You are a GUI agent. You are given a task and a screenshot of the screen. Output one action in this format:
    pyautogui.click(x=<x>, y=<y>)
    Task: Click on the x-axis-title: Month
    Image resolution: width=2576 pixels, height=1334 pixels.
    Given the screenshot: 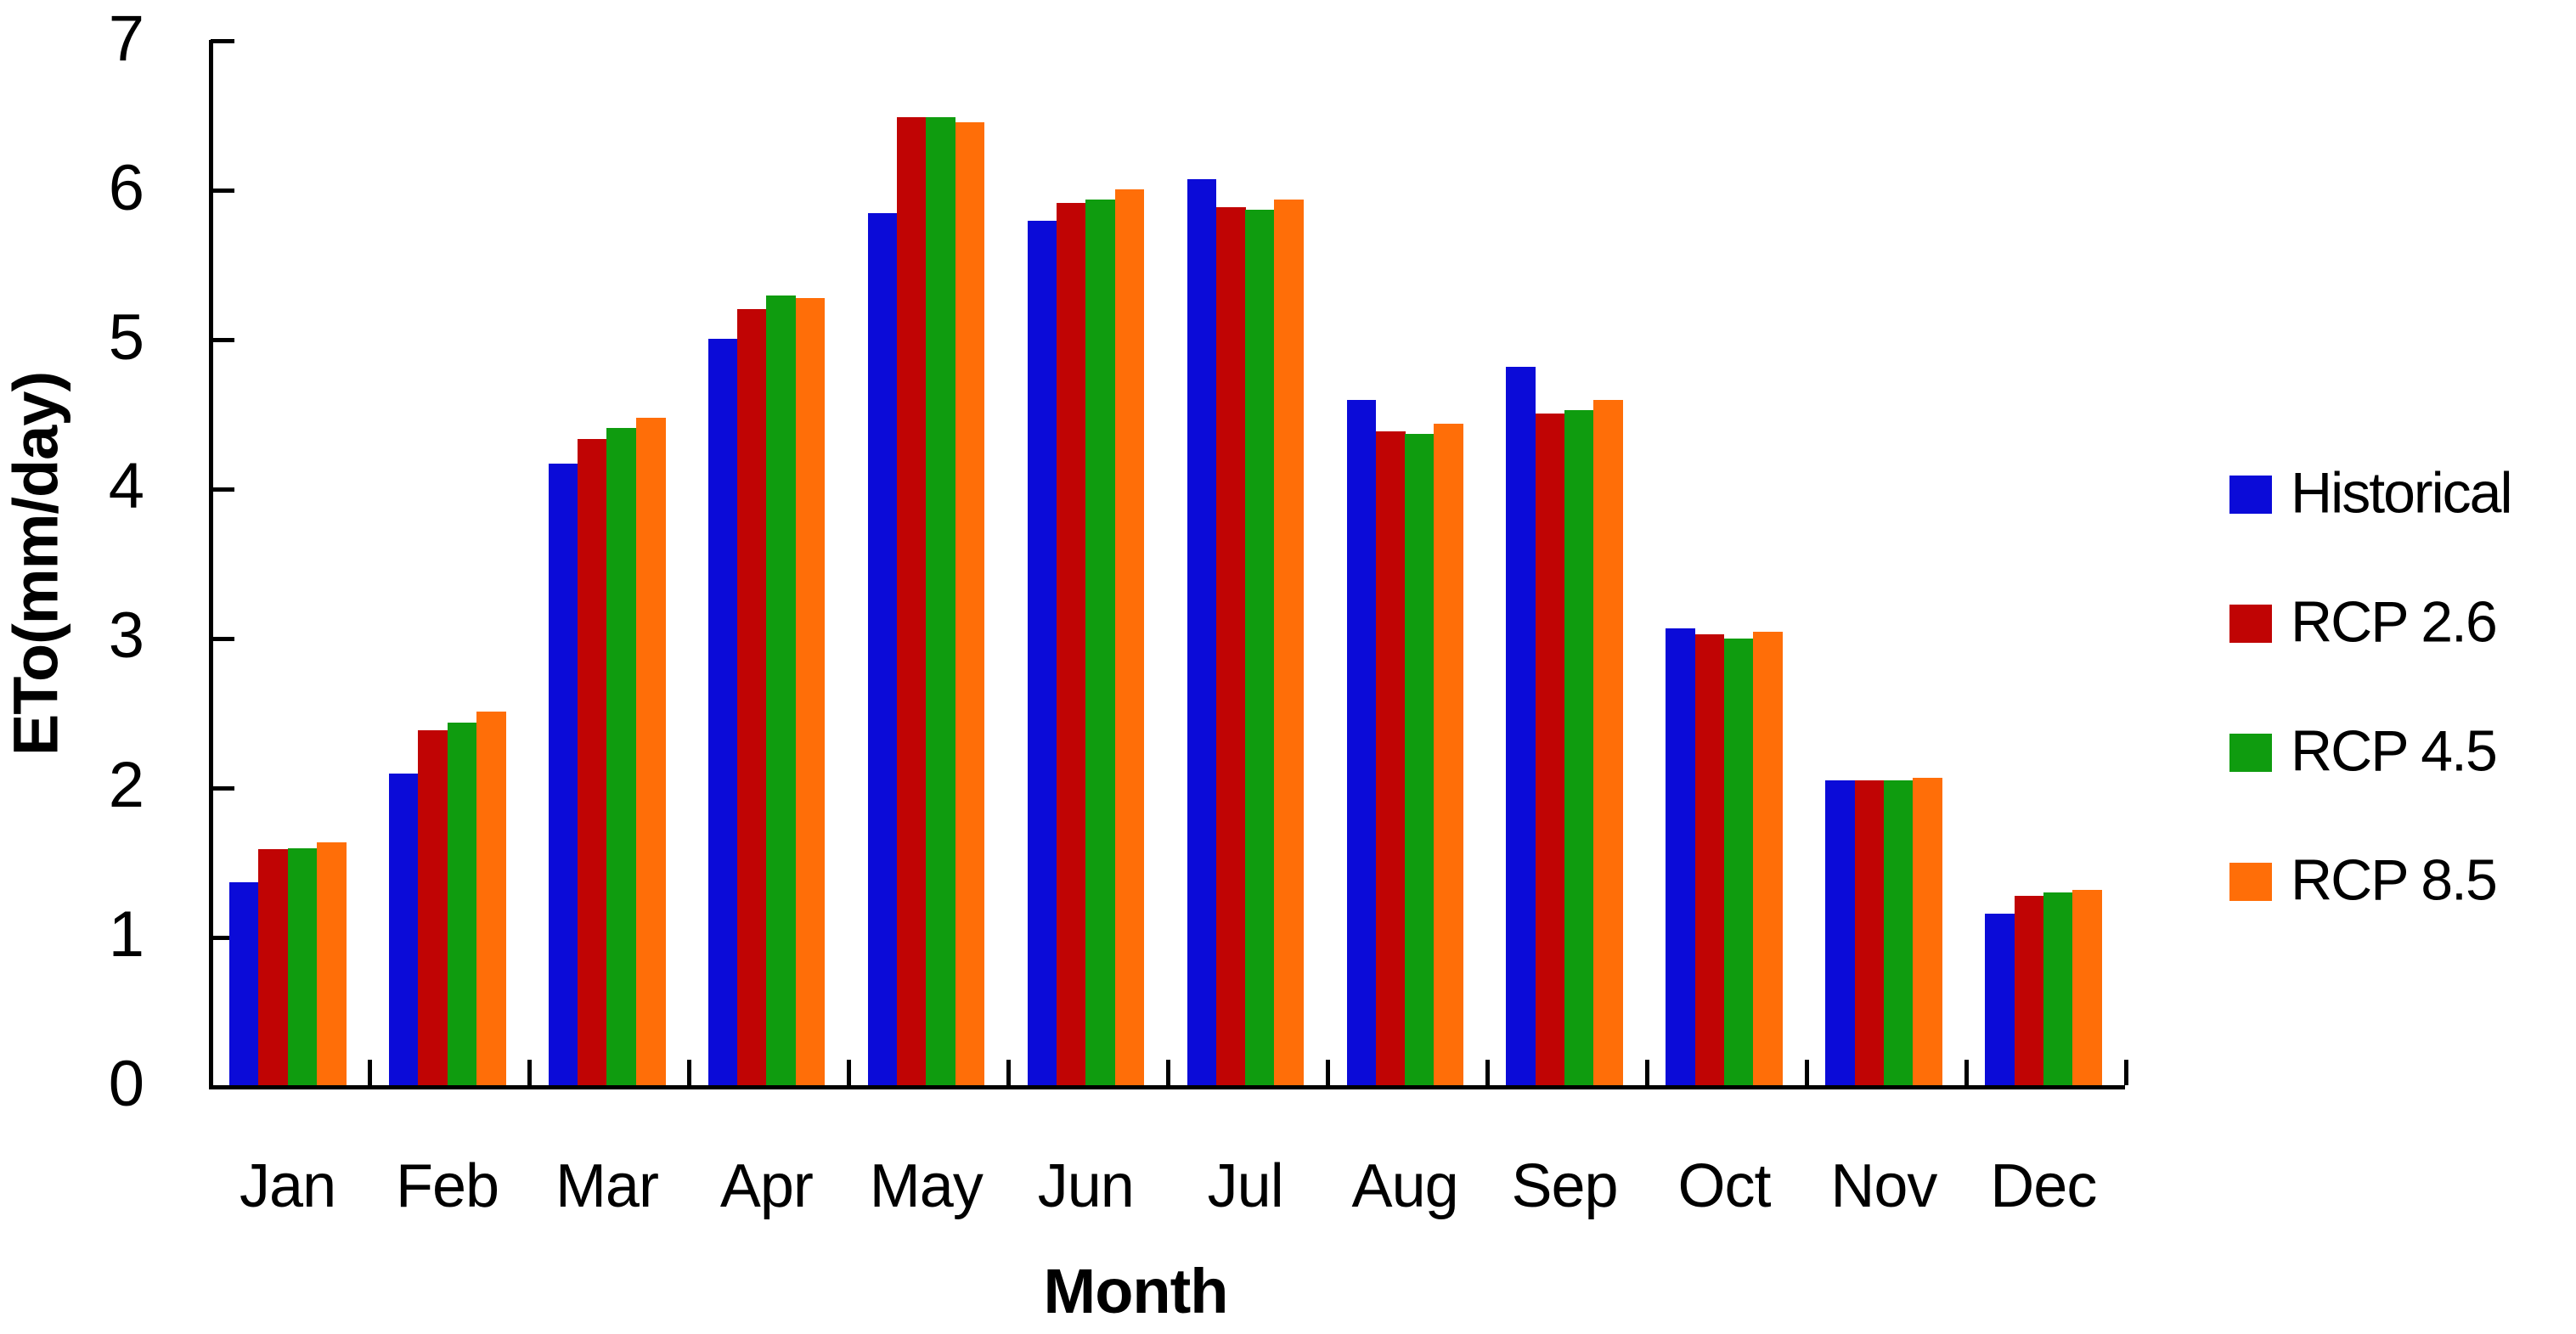 What is the action you would take?
    pyautogui.click(x=1136, y=1291)
    